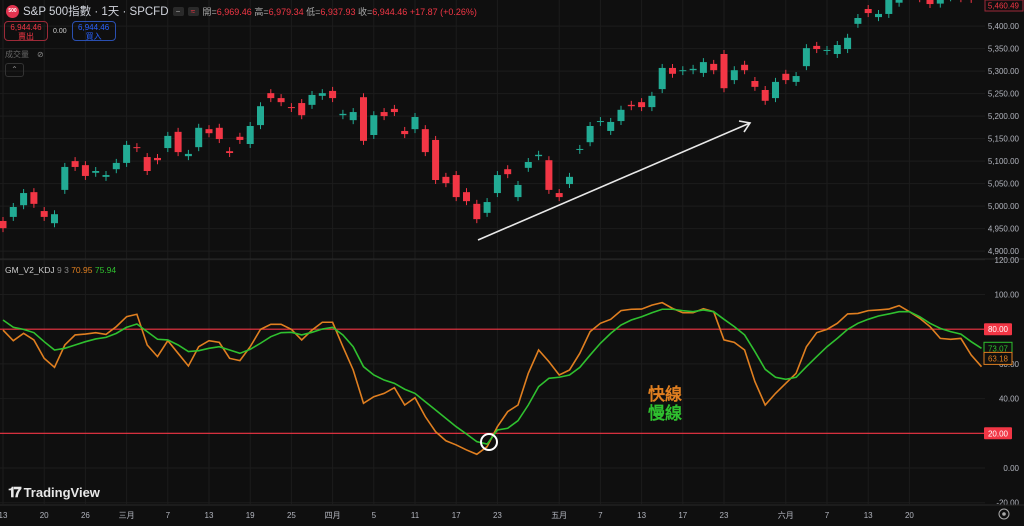  I want to click on x-tick-label: 26, so click(85, 515).